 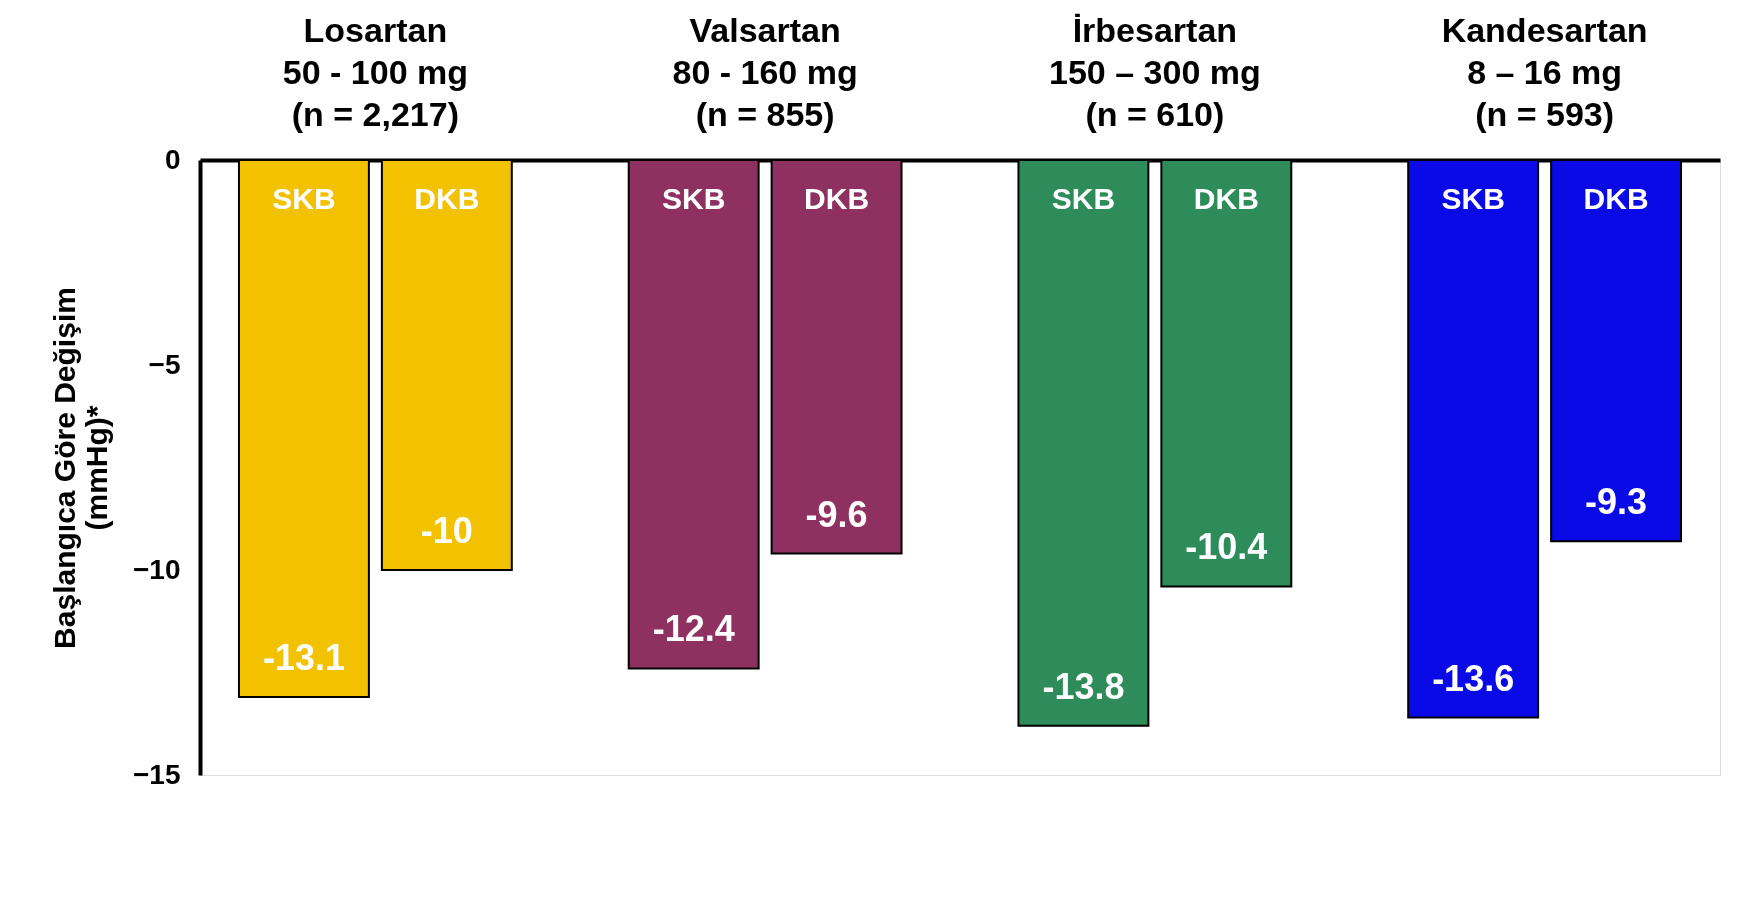 What do you see at coordinates (1155, 72) in the screenshot?
I see `text: İrbesartan 150 – 300 mg (n = 610)` at bounding box center [1155, 72].